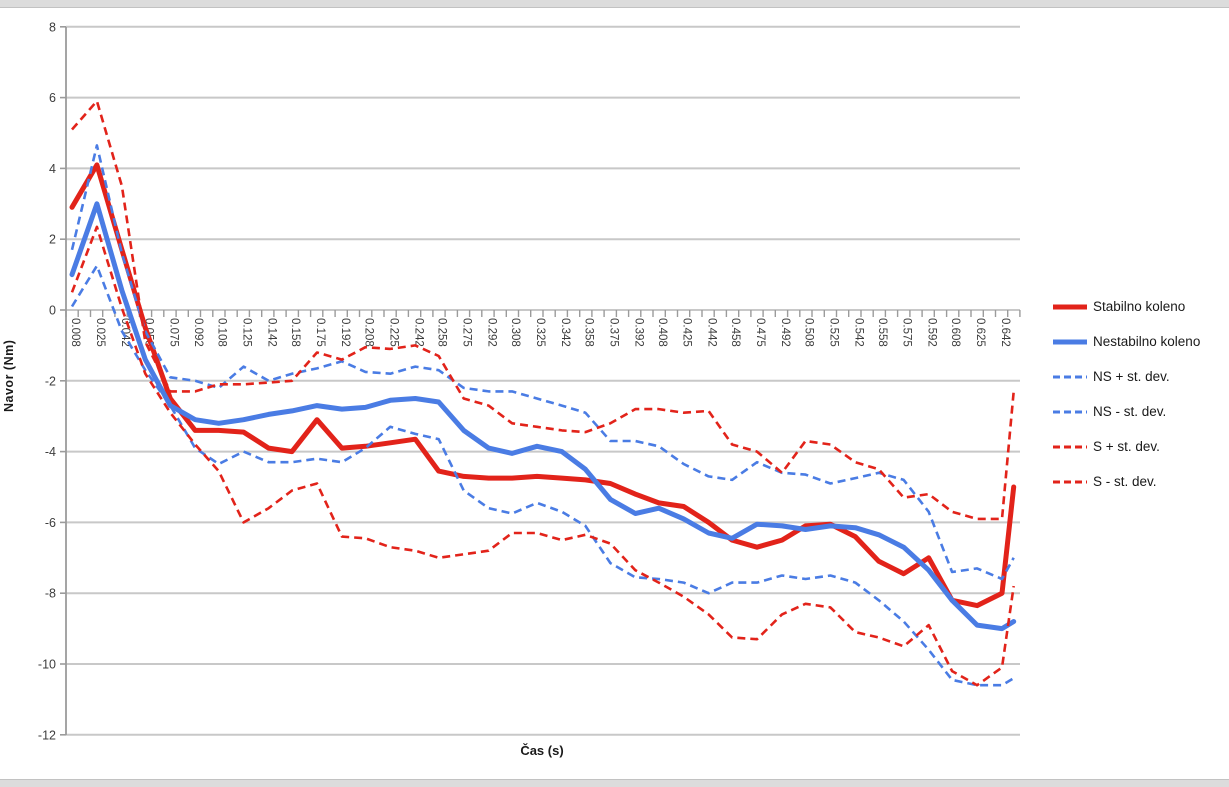 The height and width of the screenshot is (787, 1229). I want to click on x-tick-label: 0.408, so click(662, 332).